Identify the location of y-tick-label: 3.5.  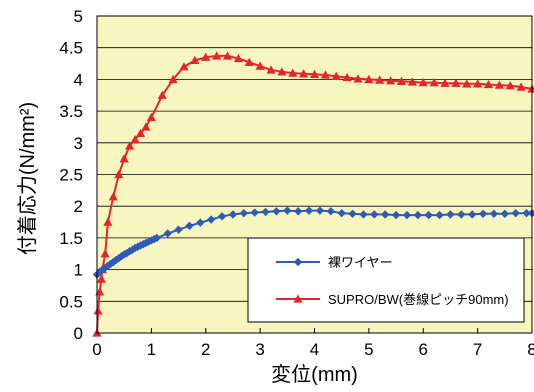
(71, 111).